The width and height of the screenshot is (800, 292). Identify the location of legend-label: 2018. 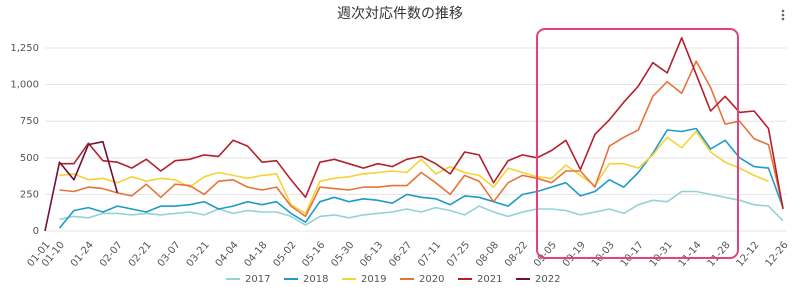
(315, 279).